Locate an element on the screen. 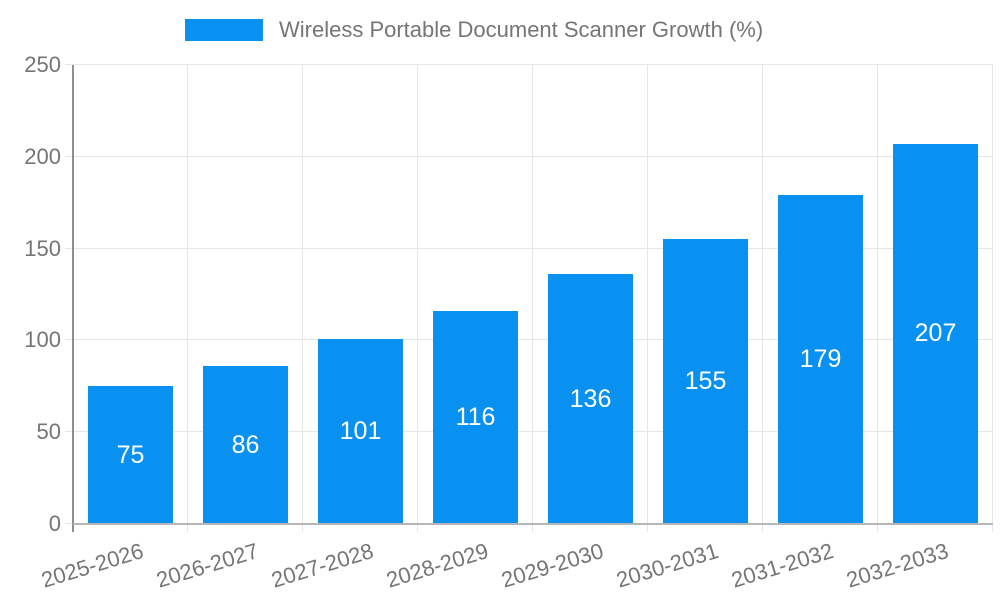 The image size is (1000, 600). y-tick-label-text: 250 is located at coordinates (42, 64).